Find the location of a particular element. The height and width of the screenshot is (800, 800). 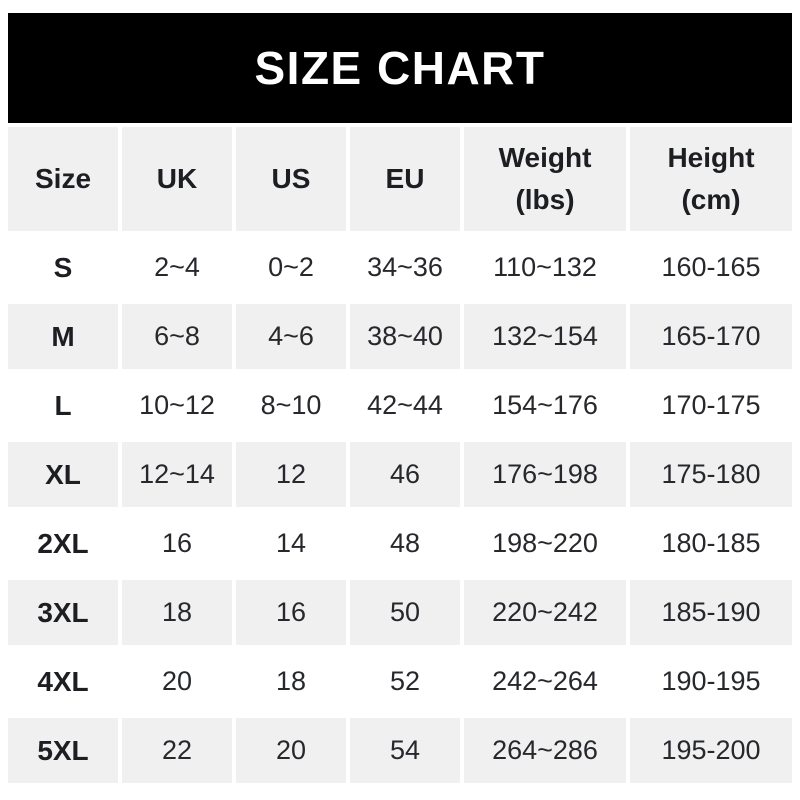

us-cell: 4~6 is located at coordinates (291, 336).